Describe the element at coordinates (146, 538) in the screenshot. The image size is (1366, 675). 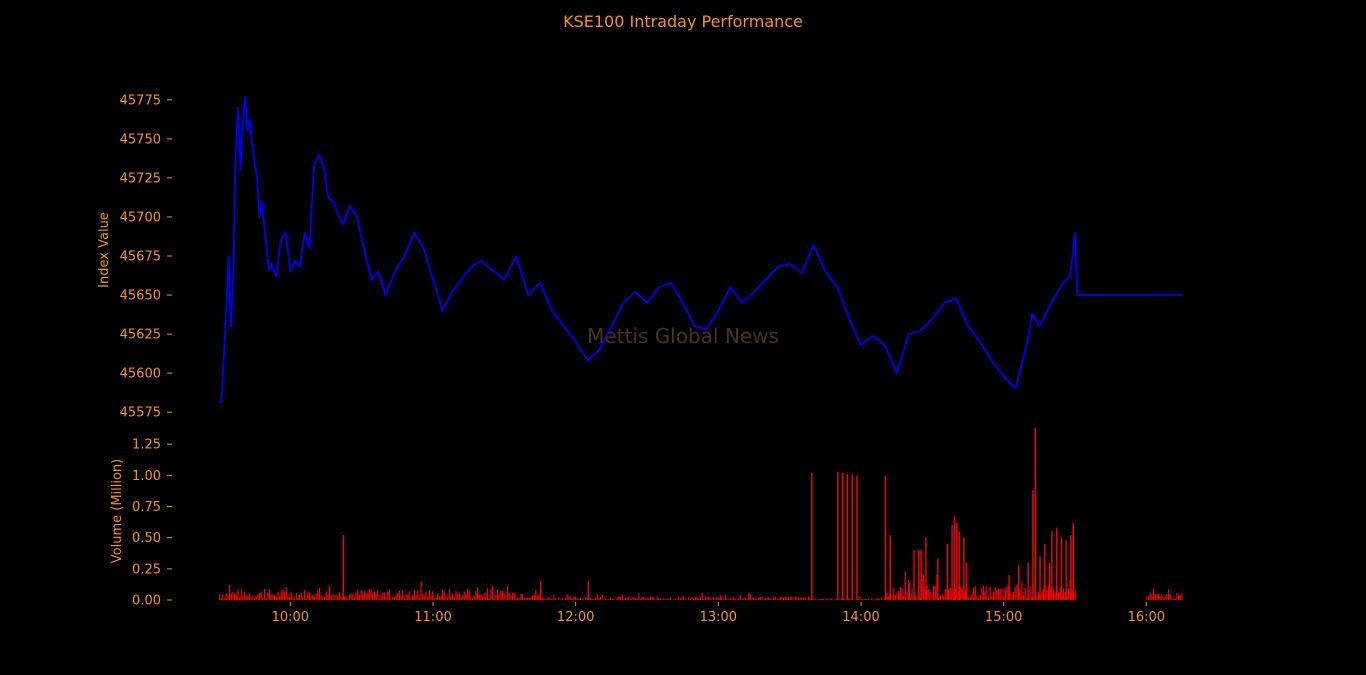
I see `volume-y-tick-label: 0.50` at that location.